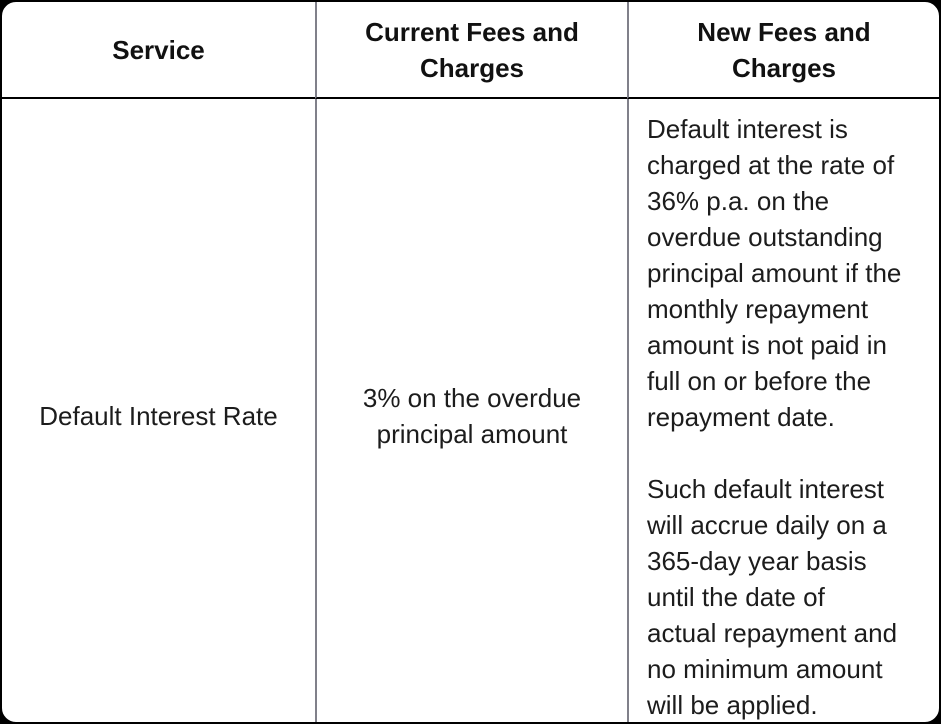 The height and width of the screenshot is (724, 941). Describe the element at coordinates (158, 50) in the screenshot. I see `header-cell-service: Service` at that location.